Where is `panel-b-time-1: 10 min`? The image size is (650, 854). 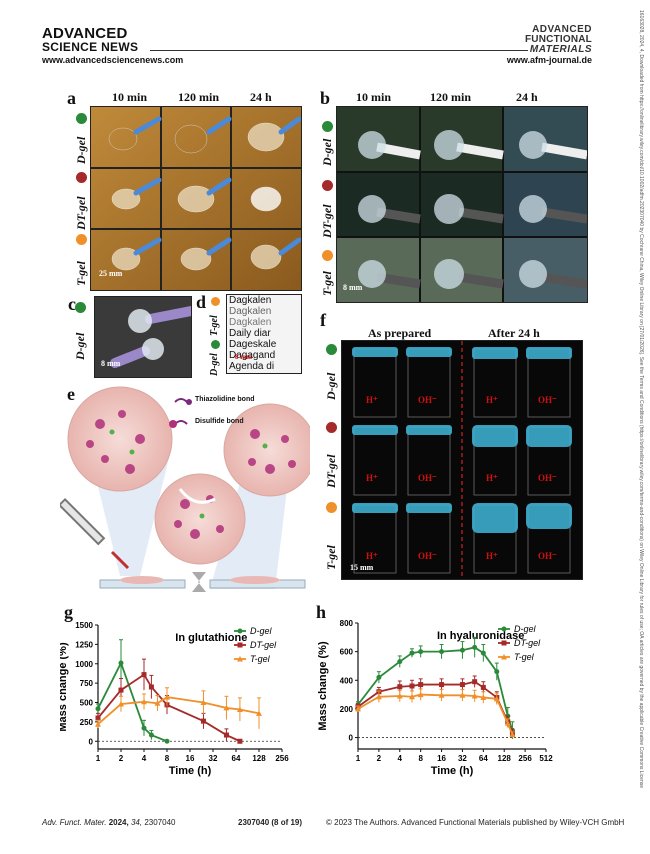
panel-b-time-1: 10 min is located at coordinates (374, 97).